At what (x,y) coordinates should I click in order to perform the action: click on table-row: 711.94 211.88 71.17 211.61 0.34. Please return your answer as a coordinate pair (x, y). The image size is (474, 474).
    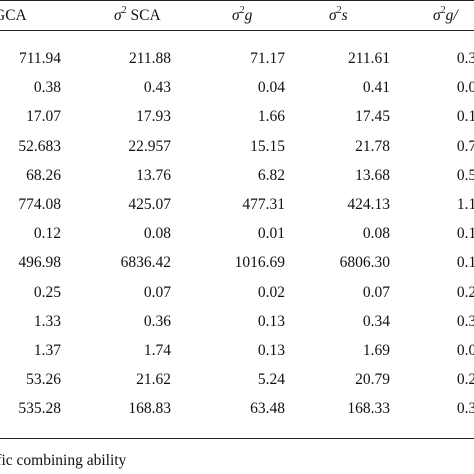
    Looking at the image, I should click on (237, 59).